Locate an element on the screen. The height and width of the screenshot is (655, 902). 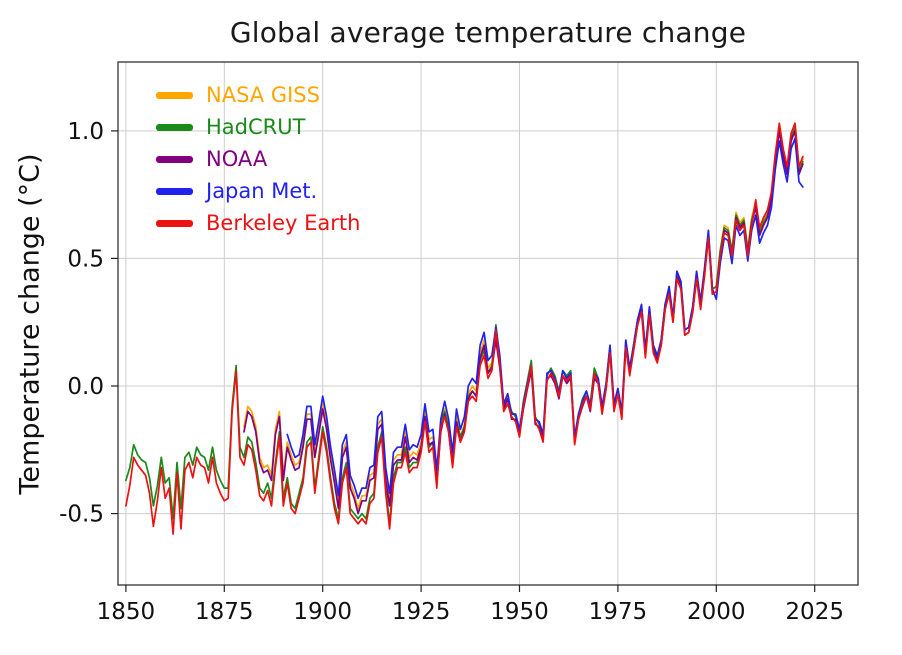
legend-label-hadcrut: HadCRUT is located at coordinates (256, 127).